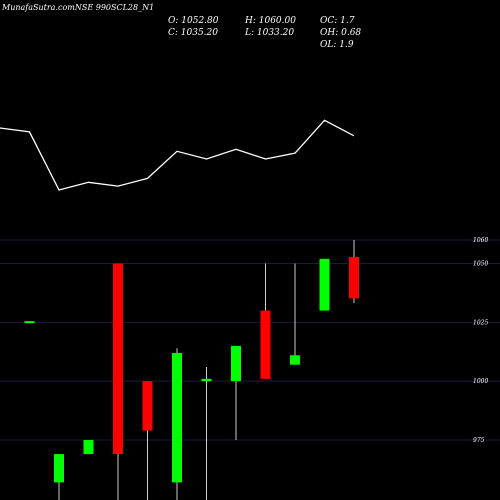 The height and width of the screenshot is (500, 500). What do you see at coordinates (480, 240) in the screenshot?
I see `y-tick-label: 1060` at bounding box center [480, 240].